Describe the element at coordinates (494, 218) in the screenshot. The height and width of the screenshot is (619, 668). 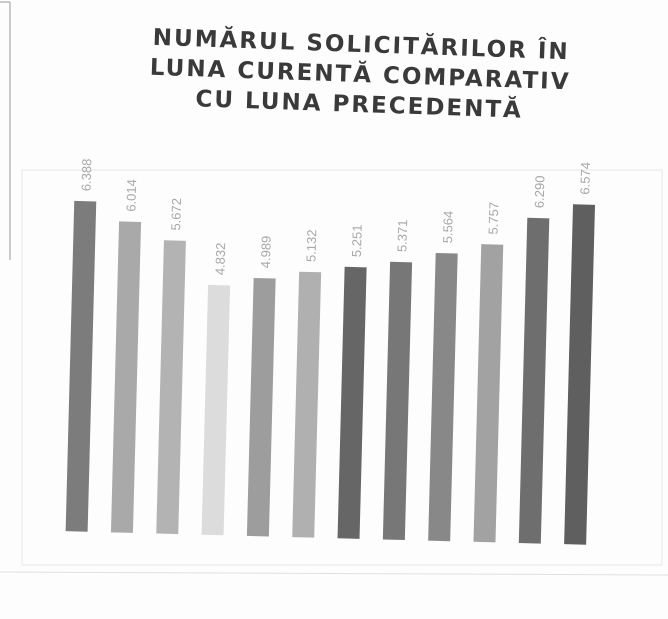
I see `value-label: 5.757` at that location.